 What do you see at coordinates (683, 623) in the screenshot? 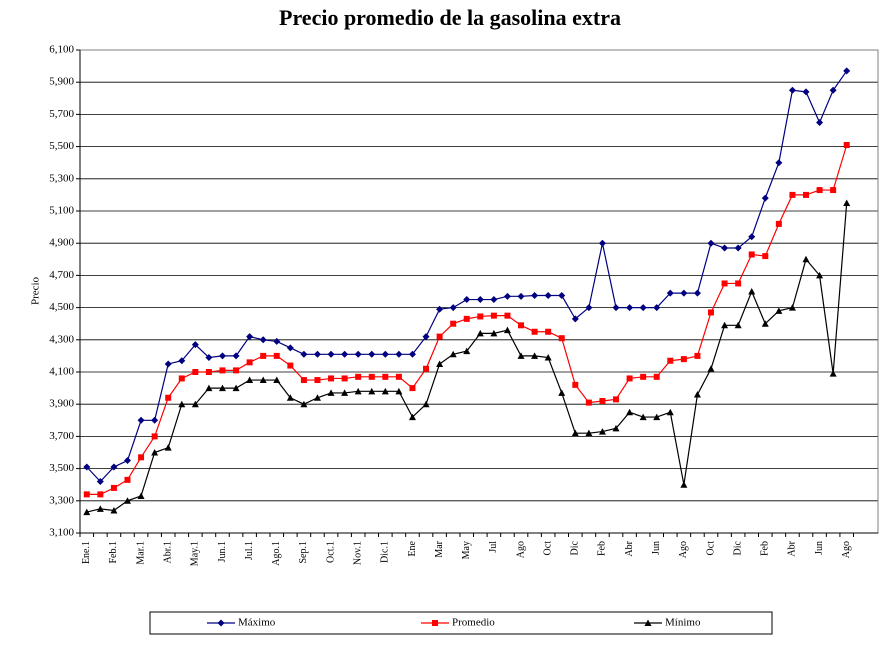
I see `legend-label: Mínimo` at bounding box center [683, 623].